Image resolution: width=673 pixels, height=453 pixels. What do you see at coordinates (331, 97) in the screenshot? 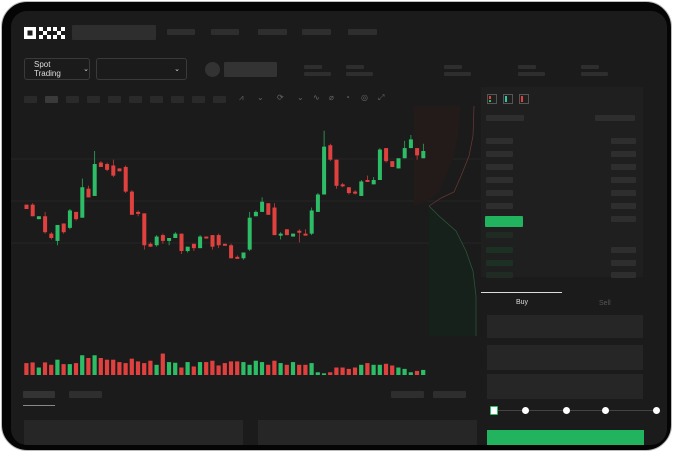
I see `pen-icon: ⌀` at bounding box center [331, 97].